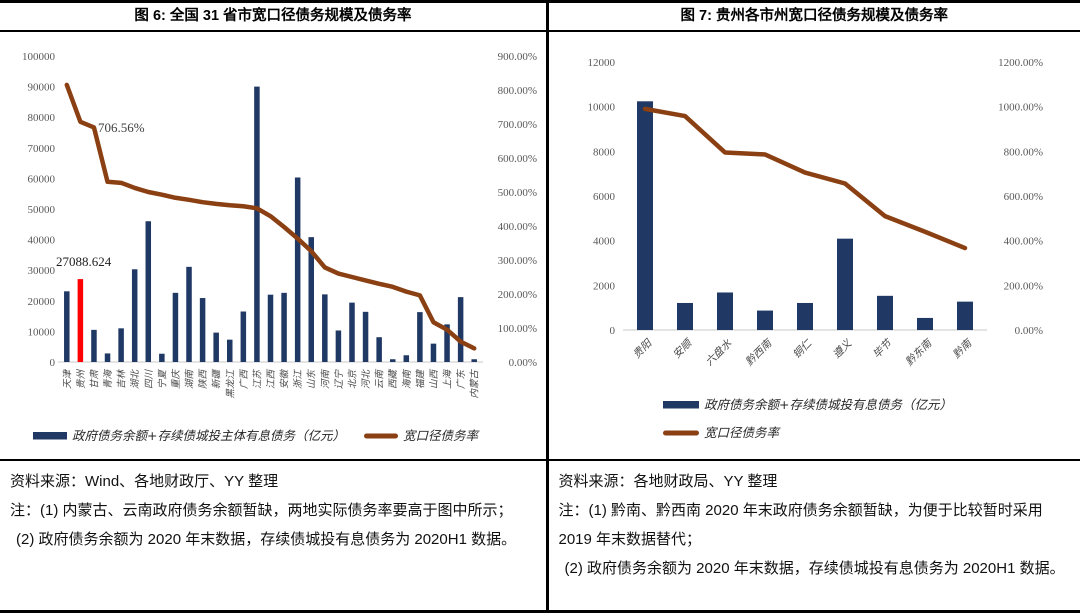 Image resolution: width=1080 pixels, height=613 pixels. What do you see at coordinates (42, 88) in the screenshot?
I see `left-axis-tick: 90000` at bounding box center [42, 88].